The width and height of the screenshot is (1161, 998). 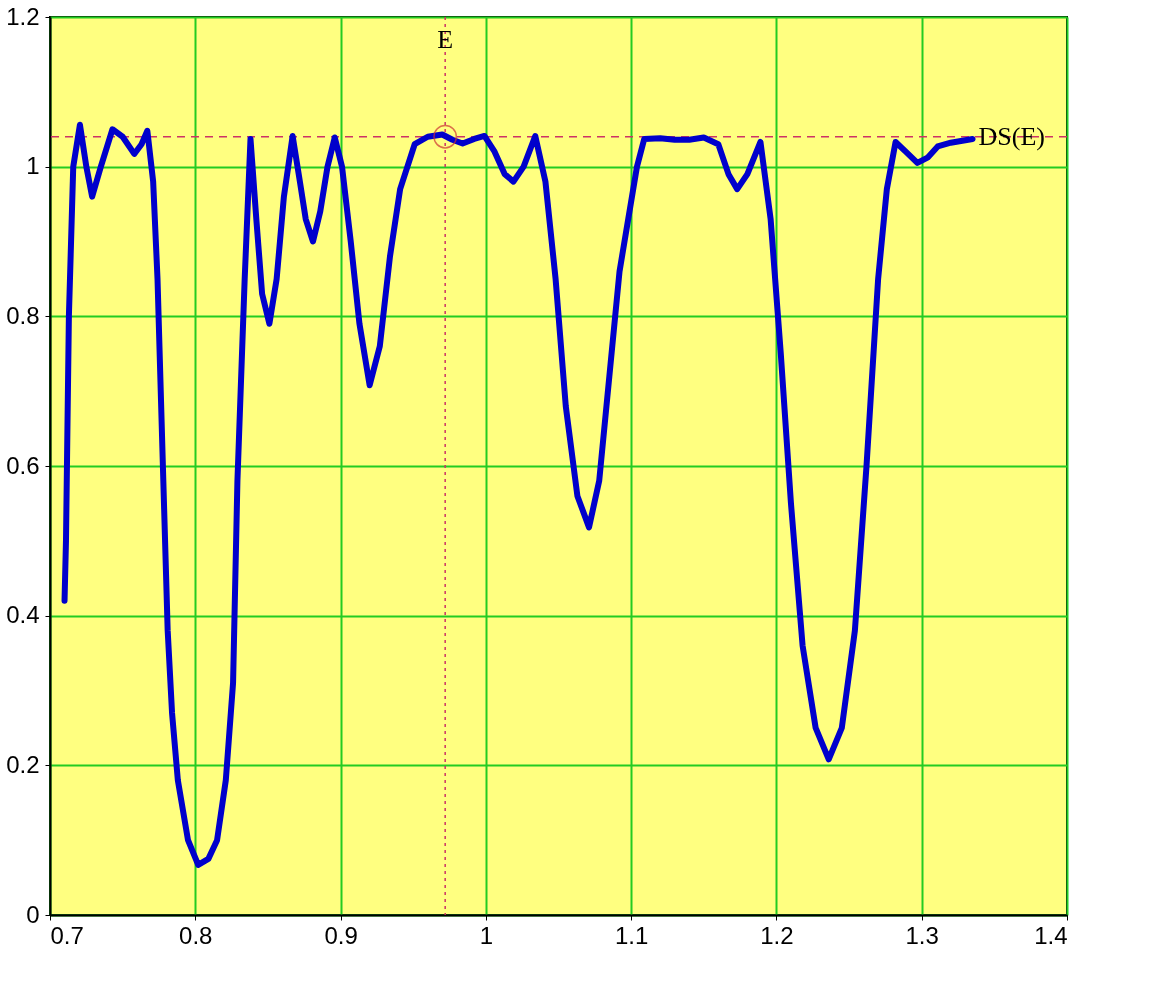 What do you see at coordinates (777, 935) in the screenshot?
I see `x-tick-label: 1.2` at bounding box center [777, 935].